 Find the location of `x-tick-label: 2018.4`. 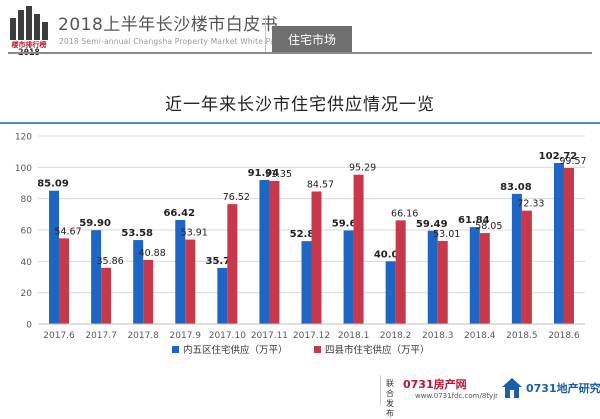

x-tick-label: 2018.4 is located at coordinates (480, 336).